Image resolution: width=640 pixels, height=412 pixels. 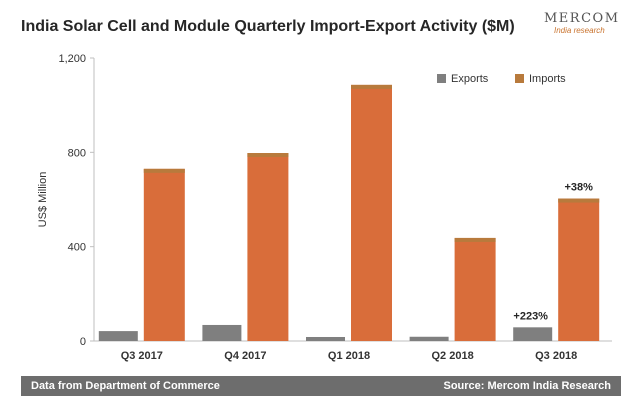 I want to click on legend-exports-swatch, so click(x=441, y=78).